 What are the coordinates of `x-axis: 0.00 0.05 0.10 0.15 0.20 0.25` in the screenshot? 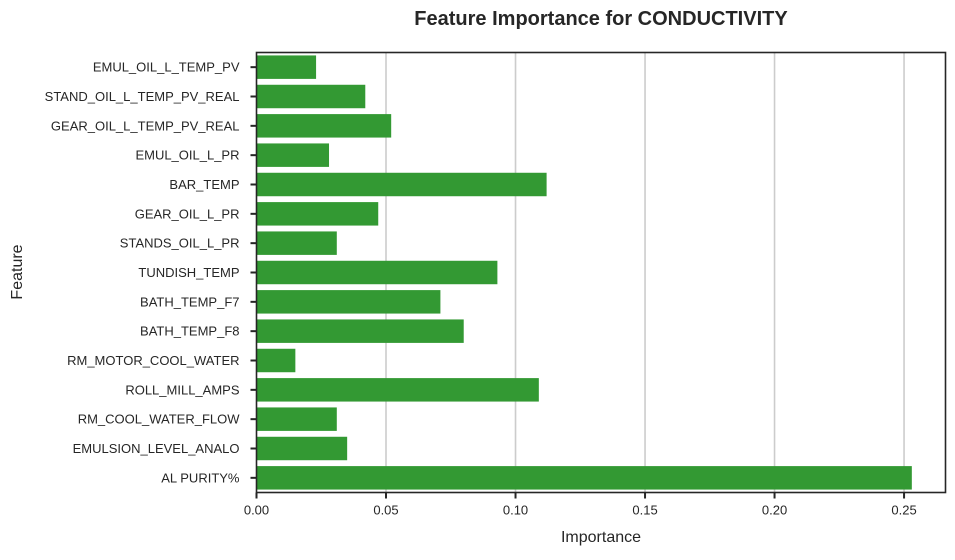 It's located at (580, 505).